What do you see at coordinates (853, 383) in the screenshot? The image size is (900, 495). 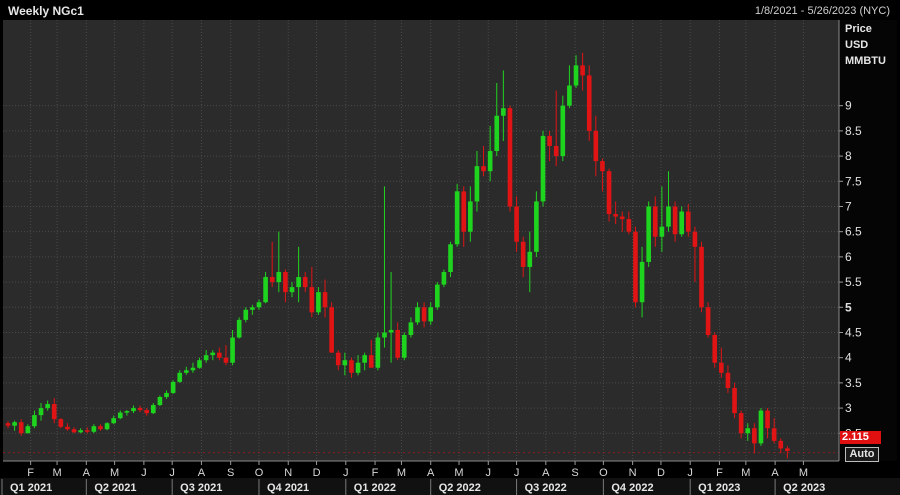 I see `y-tick-label: 3.5` at bounding box center [853, 383].